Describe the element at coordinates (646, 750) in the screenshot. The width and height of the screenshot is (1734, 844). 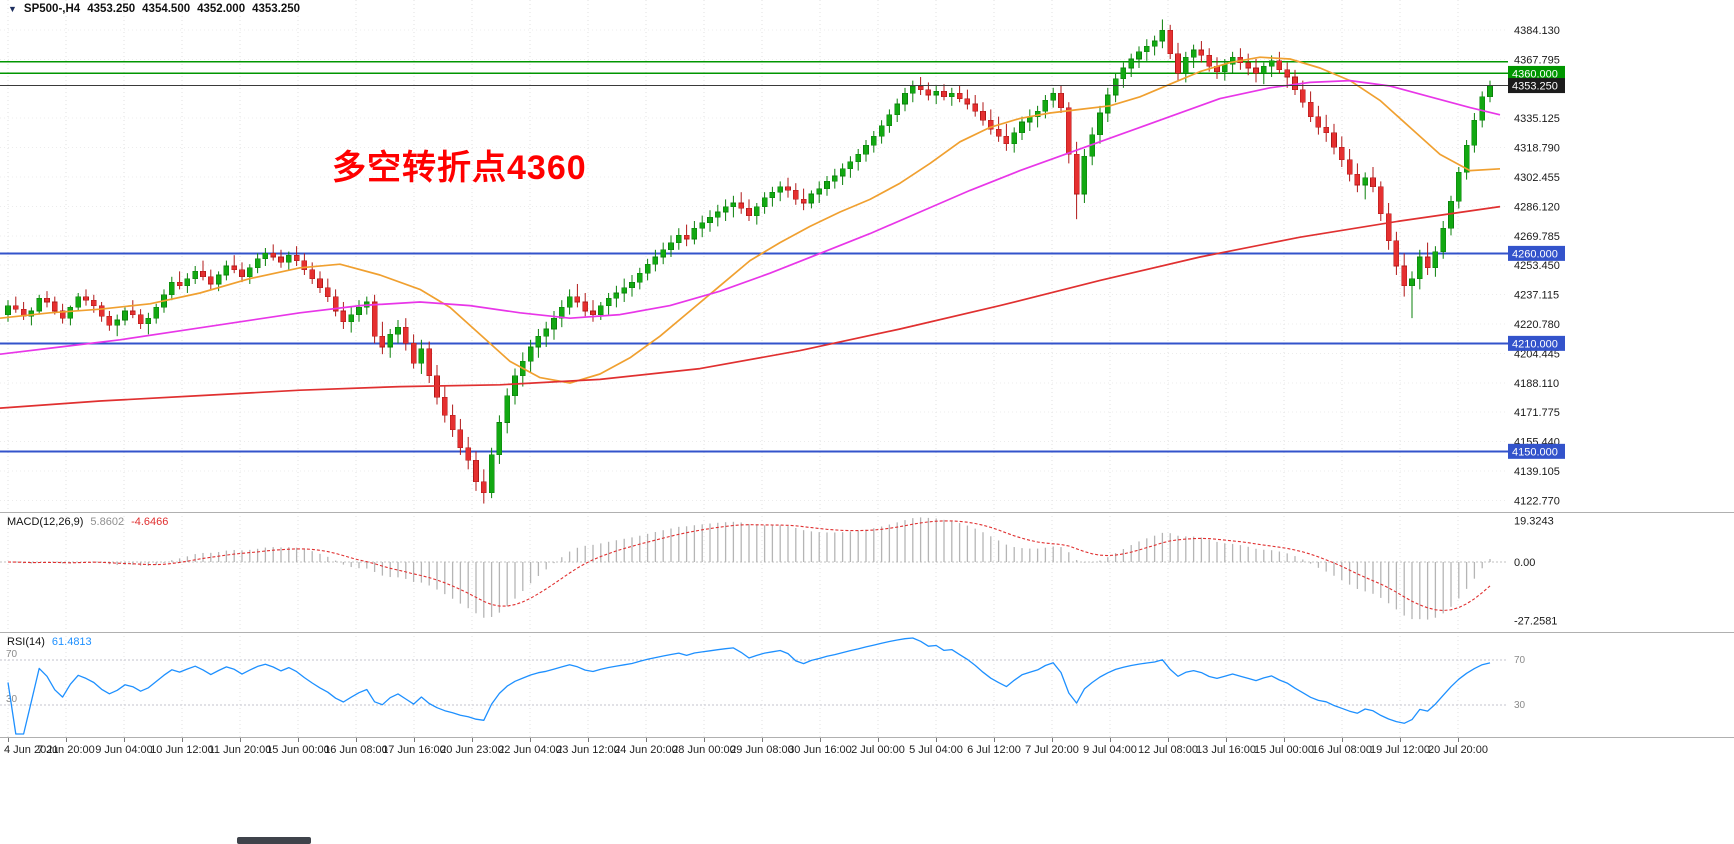
I see `time-label: 24 Jun 20:00` at that location.